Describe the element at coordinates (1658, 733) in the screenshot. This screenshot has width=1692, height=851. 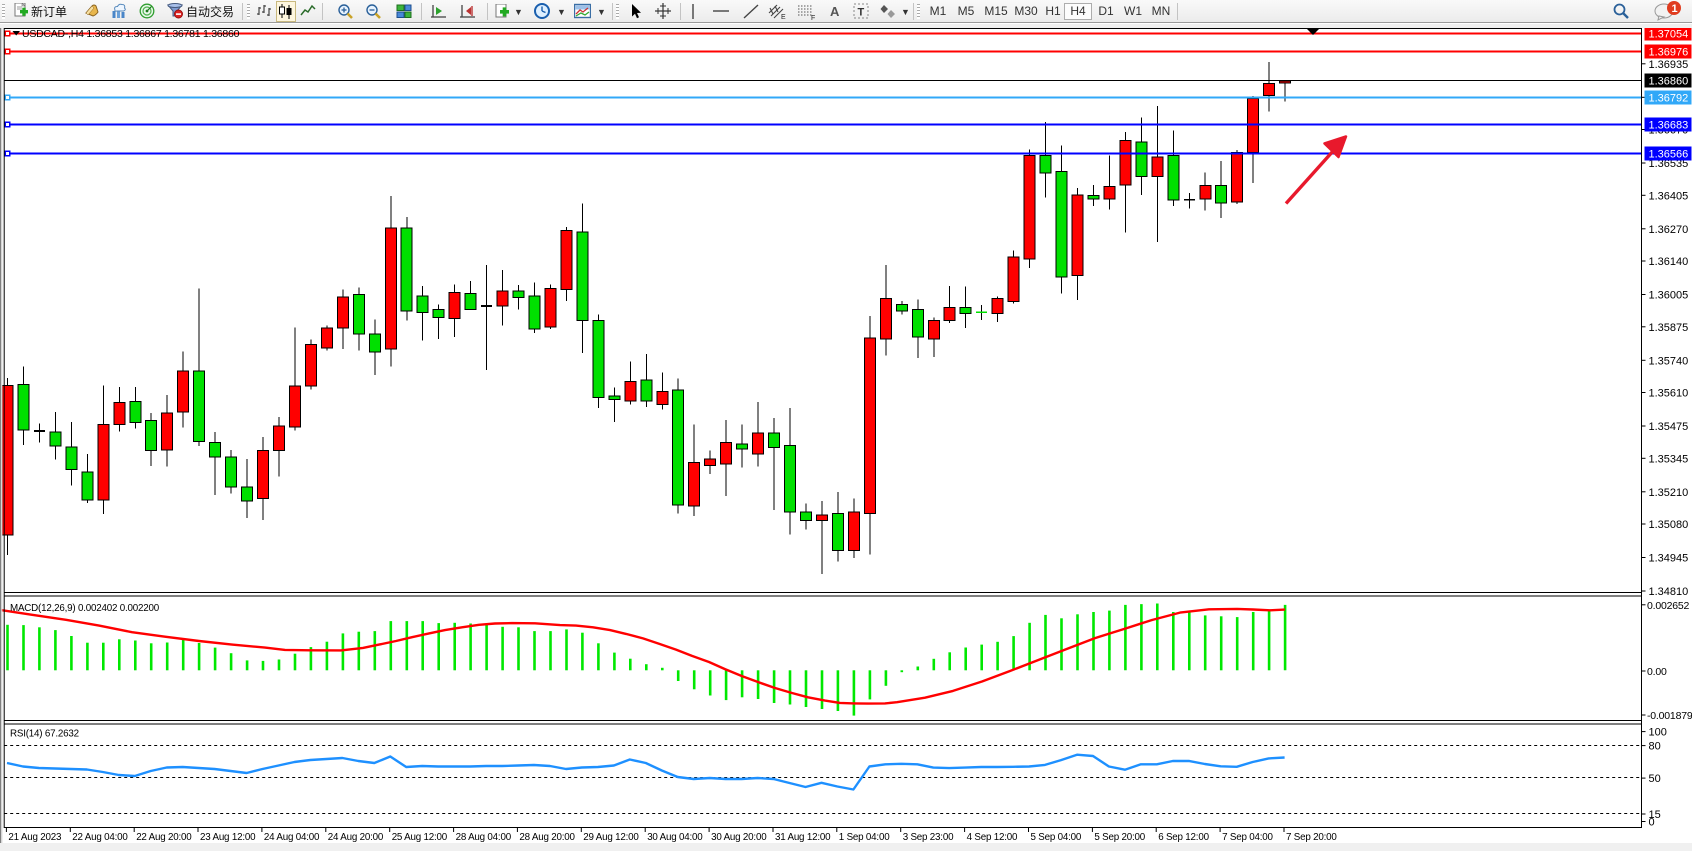
I see `svg-text: 100` at that location.